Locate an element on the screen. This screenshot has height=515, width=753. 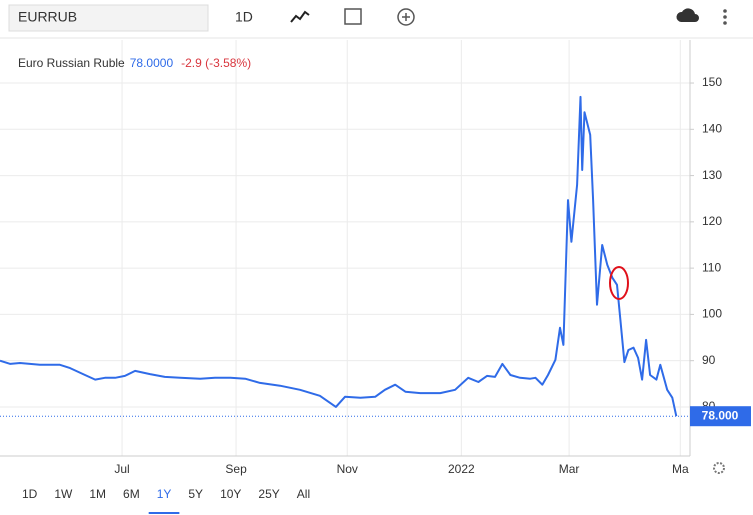
plus is located at coordinates (406, 17).